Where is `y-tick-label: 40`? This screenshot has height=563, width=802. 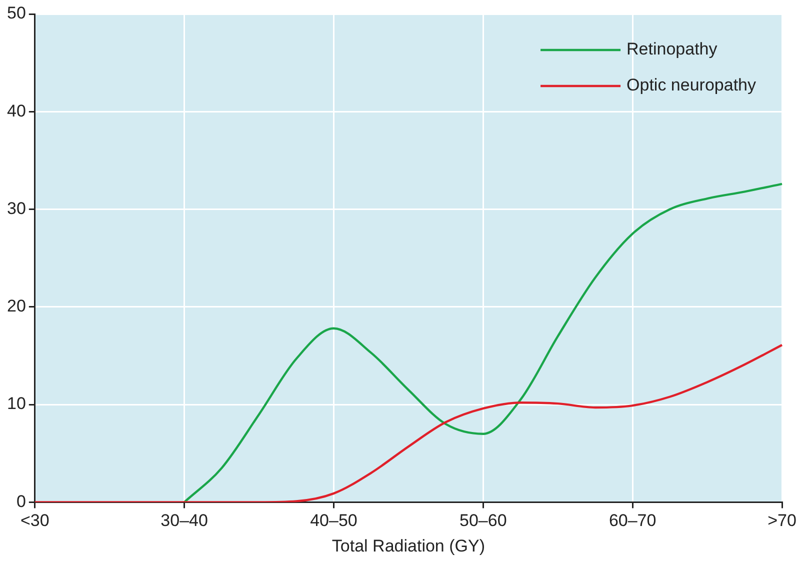
y-tick-label: 40 is located at coordinates (16, 110).